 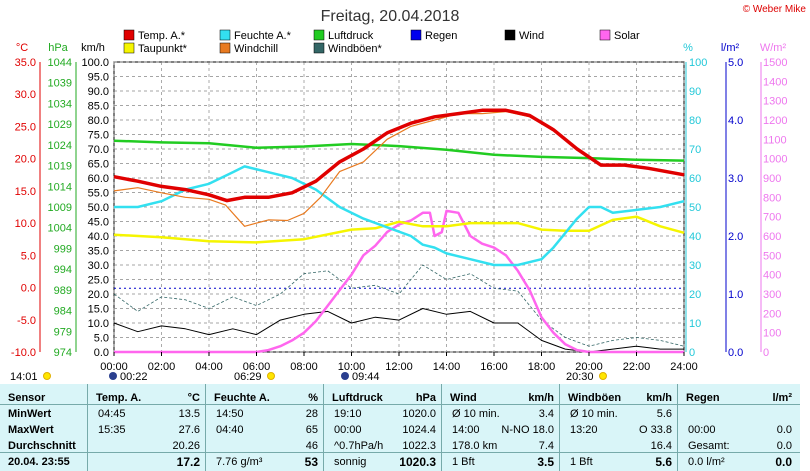 What do you see at coordinates (589, 367) in the screenshot?
I see `x-tick-label: 20:00` at bounding box center [589, 367].